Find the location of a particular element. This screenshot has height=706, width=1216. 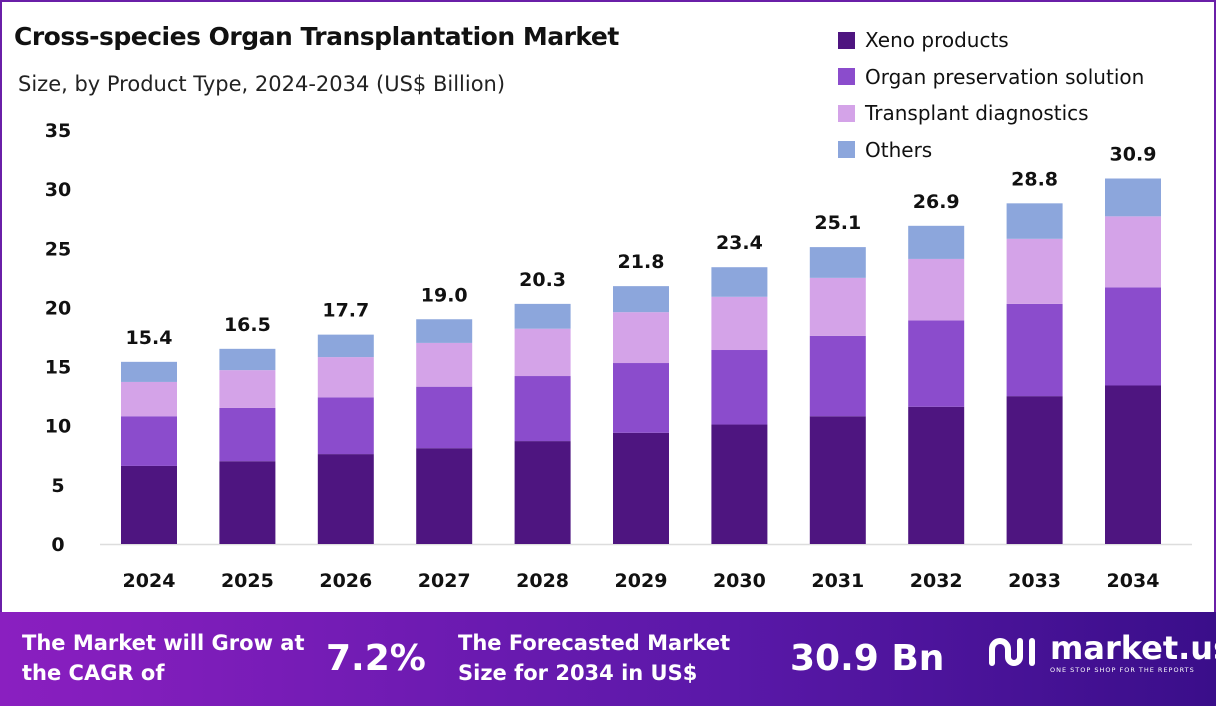

legend-item-others: Others is located at coordinates (991, 150).